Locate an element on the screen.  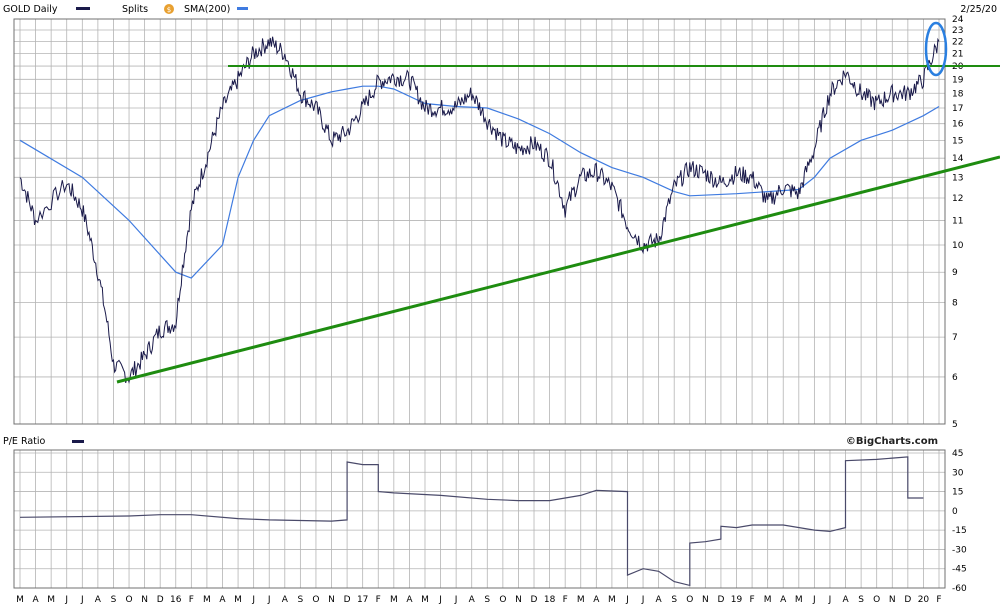
bigcharts-credit: ©BigCharts.com is located at coordinates (892, 441).